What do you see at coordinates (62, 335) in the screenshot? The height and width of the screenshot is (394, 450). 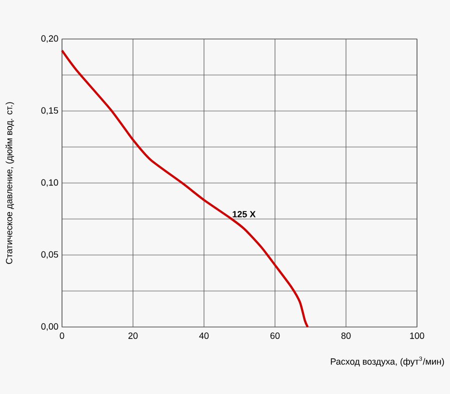 I see `x-tick-label: 0` at bounding box center [62, 335].